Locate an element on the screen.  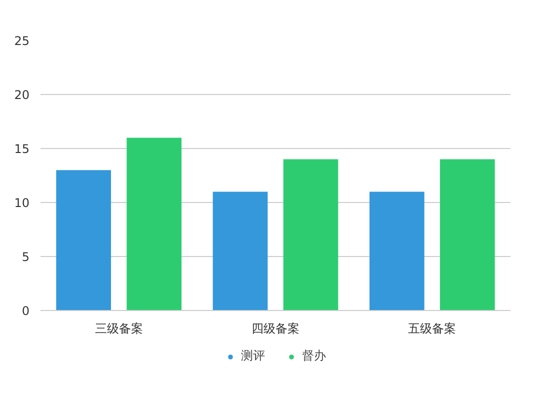
y-tick-label: 0 is located at coordinates (26, 311).